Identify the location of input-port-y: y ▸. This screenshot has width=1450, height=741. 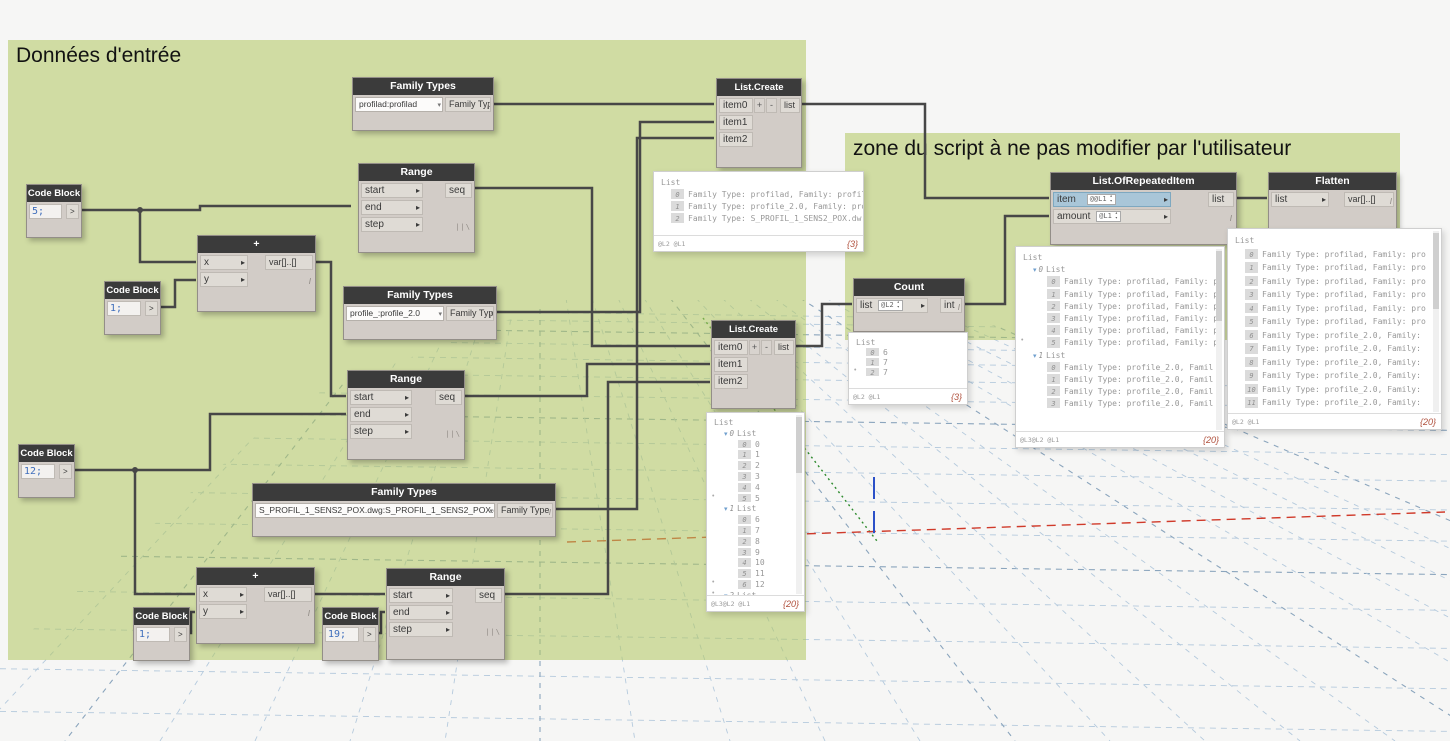
(223, 611).